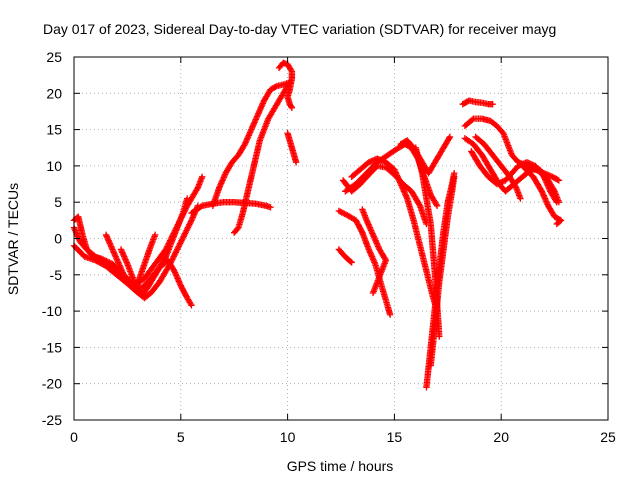 The width and height of the screenshot is (640, 485). I want to click on y-tick-label: -20, so click(52, 384).